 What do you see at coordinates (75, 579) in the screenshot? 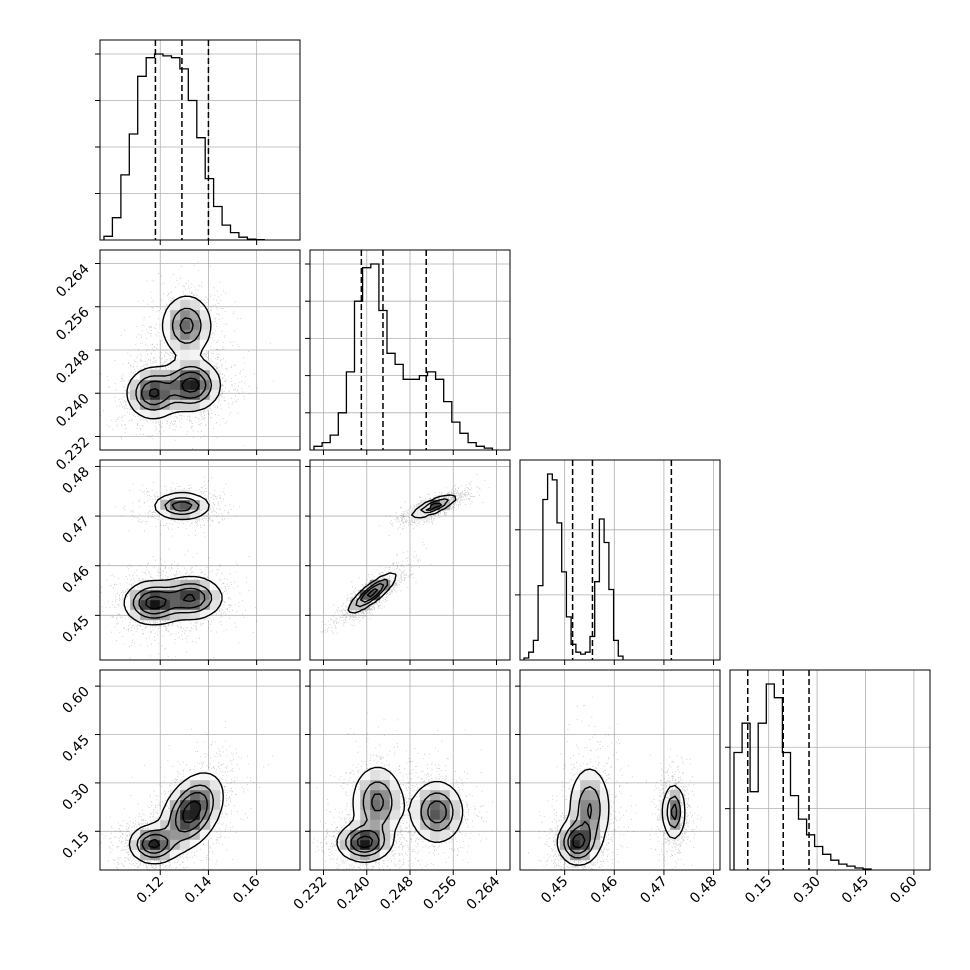
I see `y-tick-label: 0.46` at bounding box center [75, 579].